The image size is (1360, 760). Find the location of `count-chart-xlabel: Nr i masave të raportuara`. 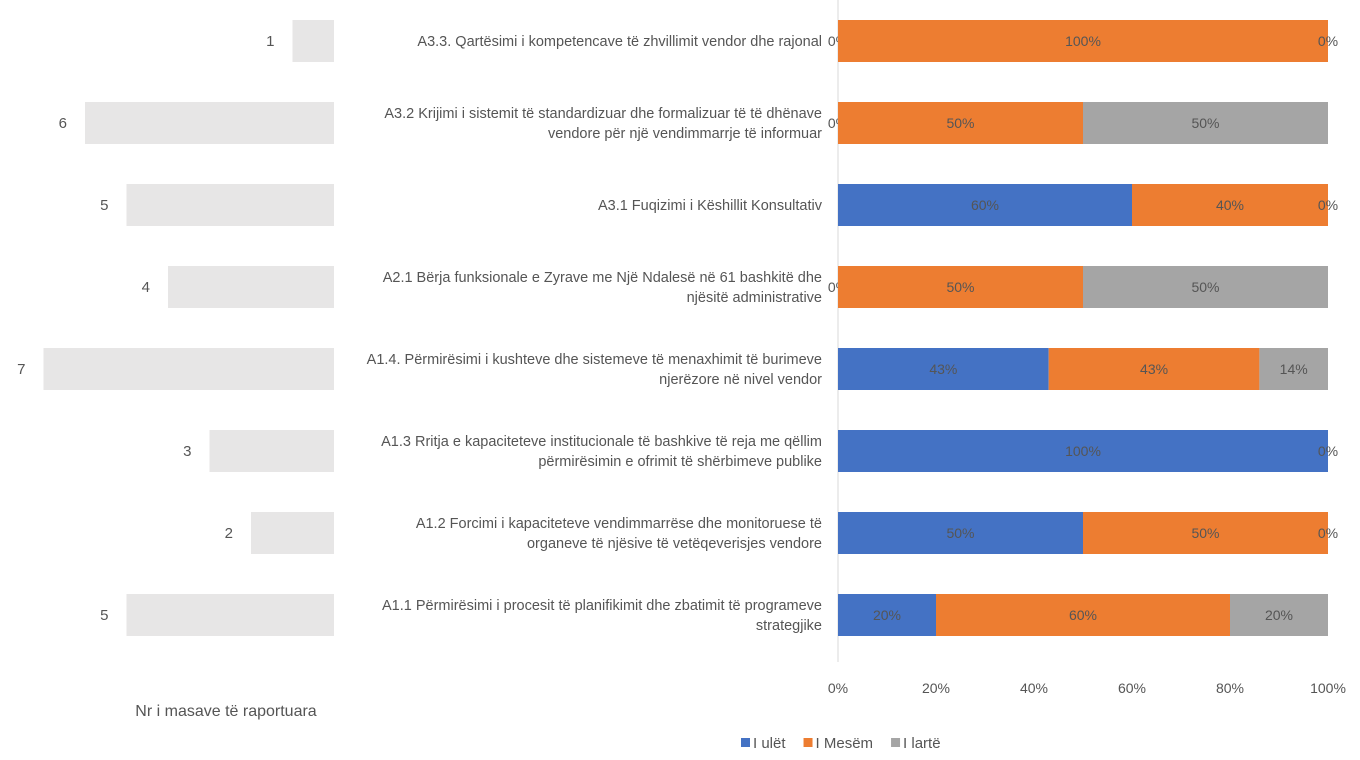

count-chart-xlabel: Nr i masave të raportuara is located at coordinates (226, 711).